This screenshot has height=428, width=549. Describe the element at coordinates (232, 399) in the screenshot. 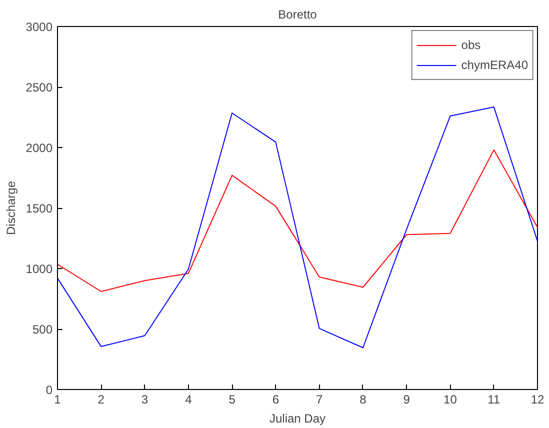

I see `x-tick-label: 5` at that location.